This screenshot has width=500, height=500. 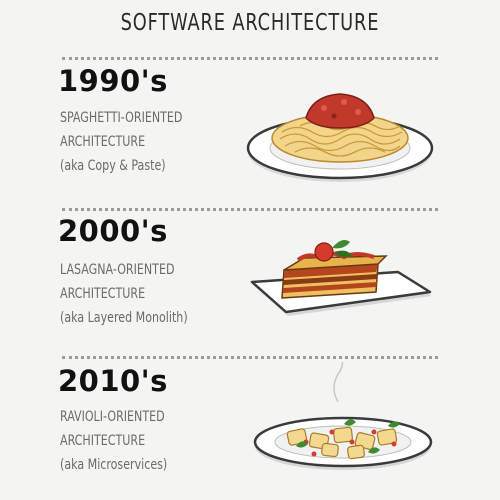 What do you see at coordinates (341, 278) in the screenshot?
I see `lasagna-plate-icon` at bounding box center [341, 278].